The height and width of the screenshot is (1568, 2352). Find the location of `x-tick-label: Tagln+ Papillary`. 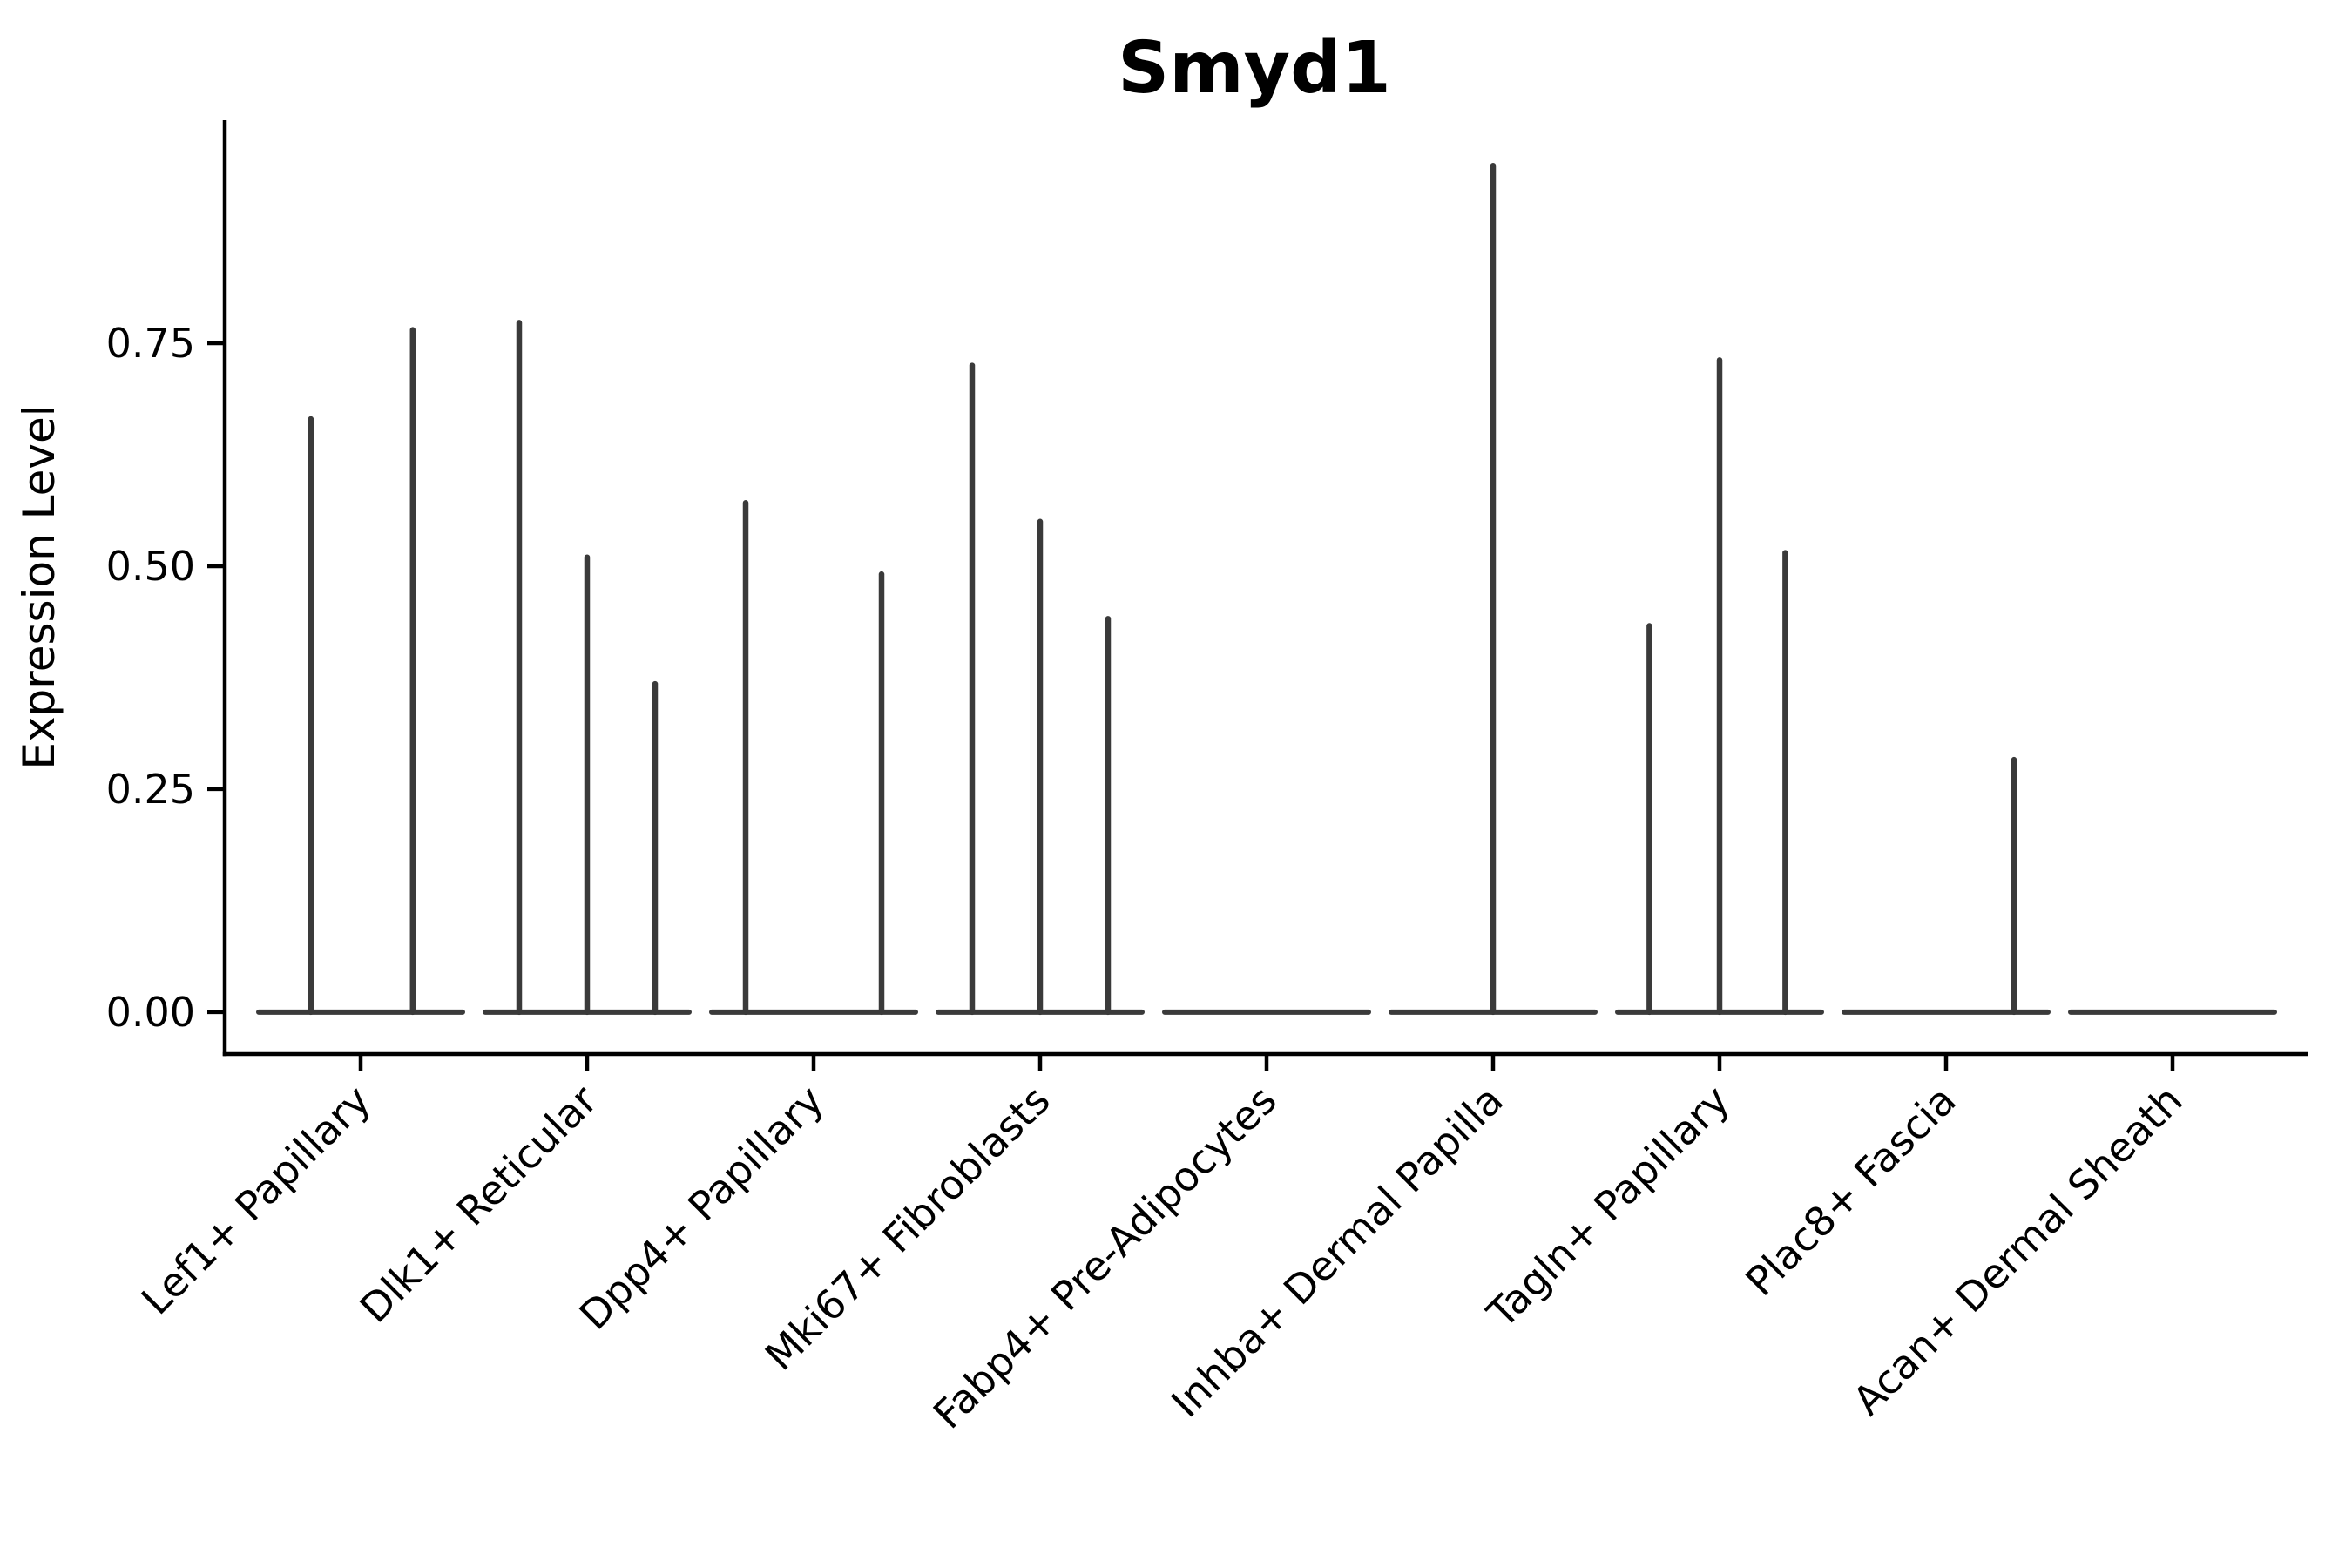

x-tick-label: Tagln+ Papillary is located at coordinates (1608, 1207).